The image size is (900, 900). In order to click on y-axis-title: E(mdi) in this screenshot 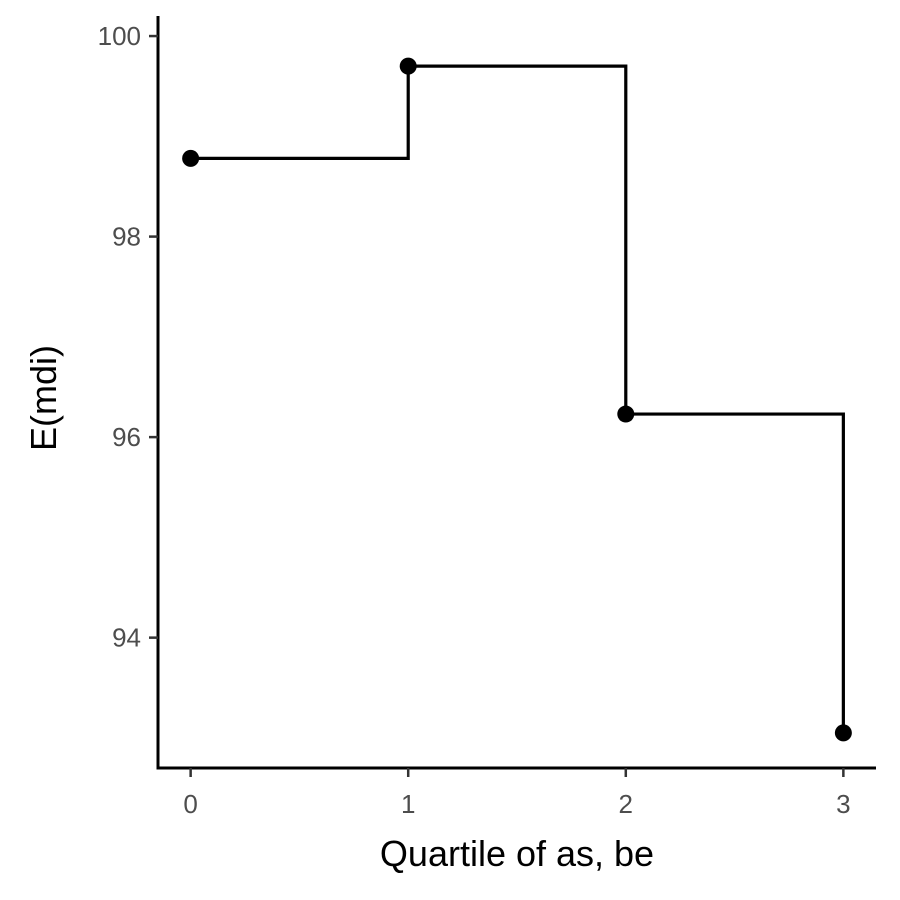, I will do `click(43, 398)`.